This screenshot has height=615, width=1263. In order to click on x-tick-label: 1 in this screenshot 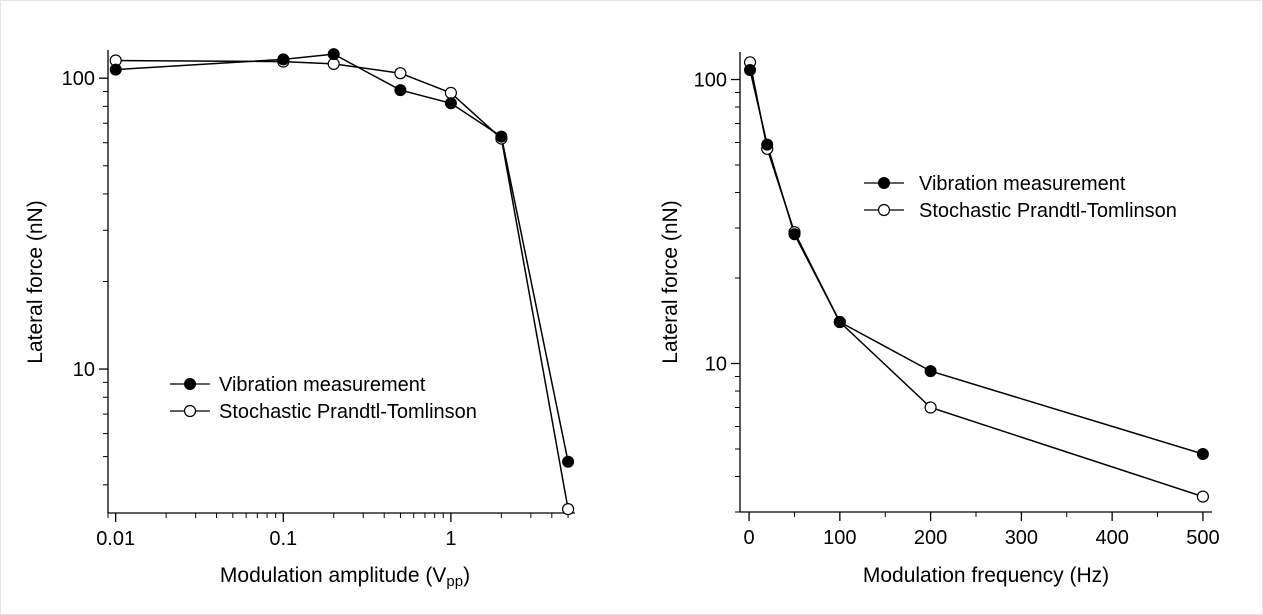, I will do `click(450, 539)`.